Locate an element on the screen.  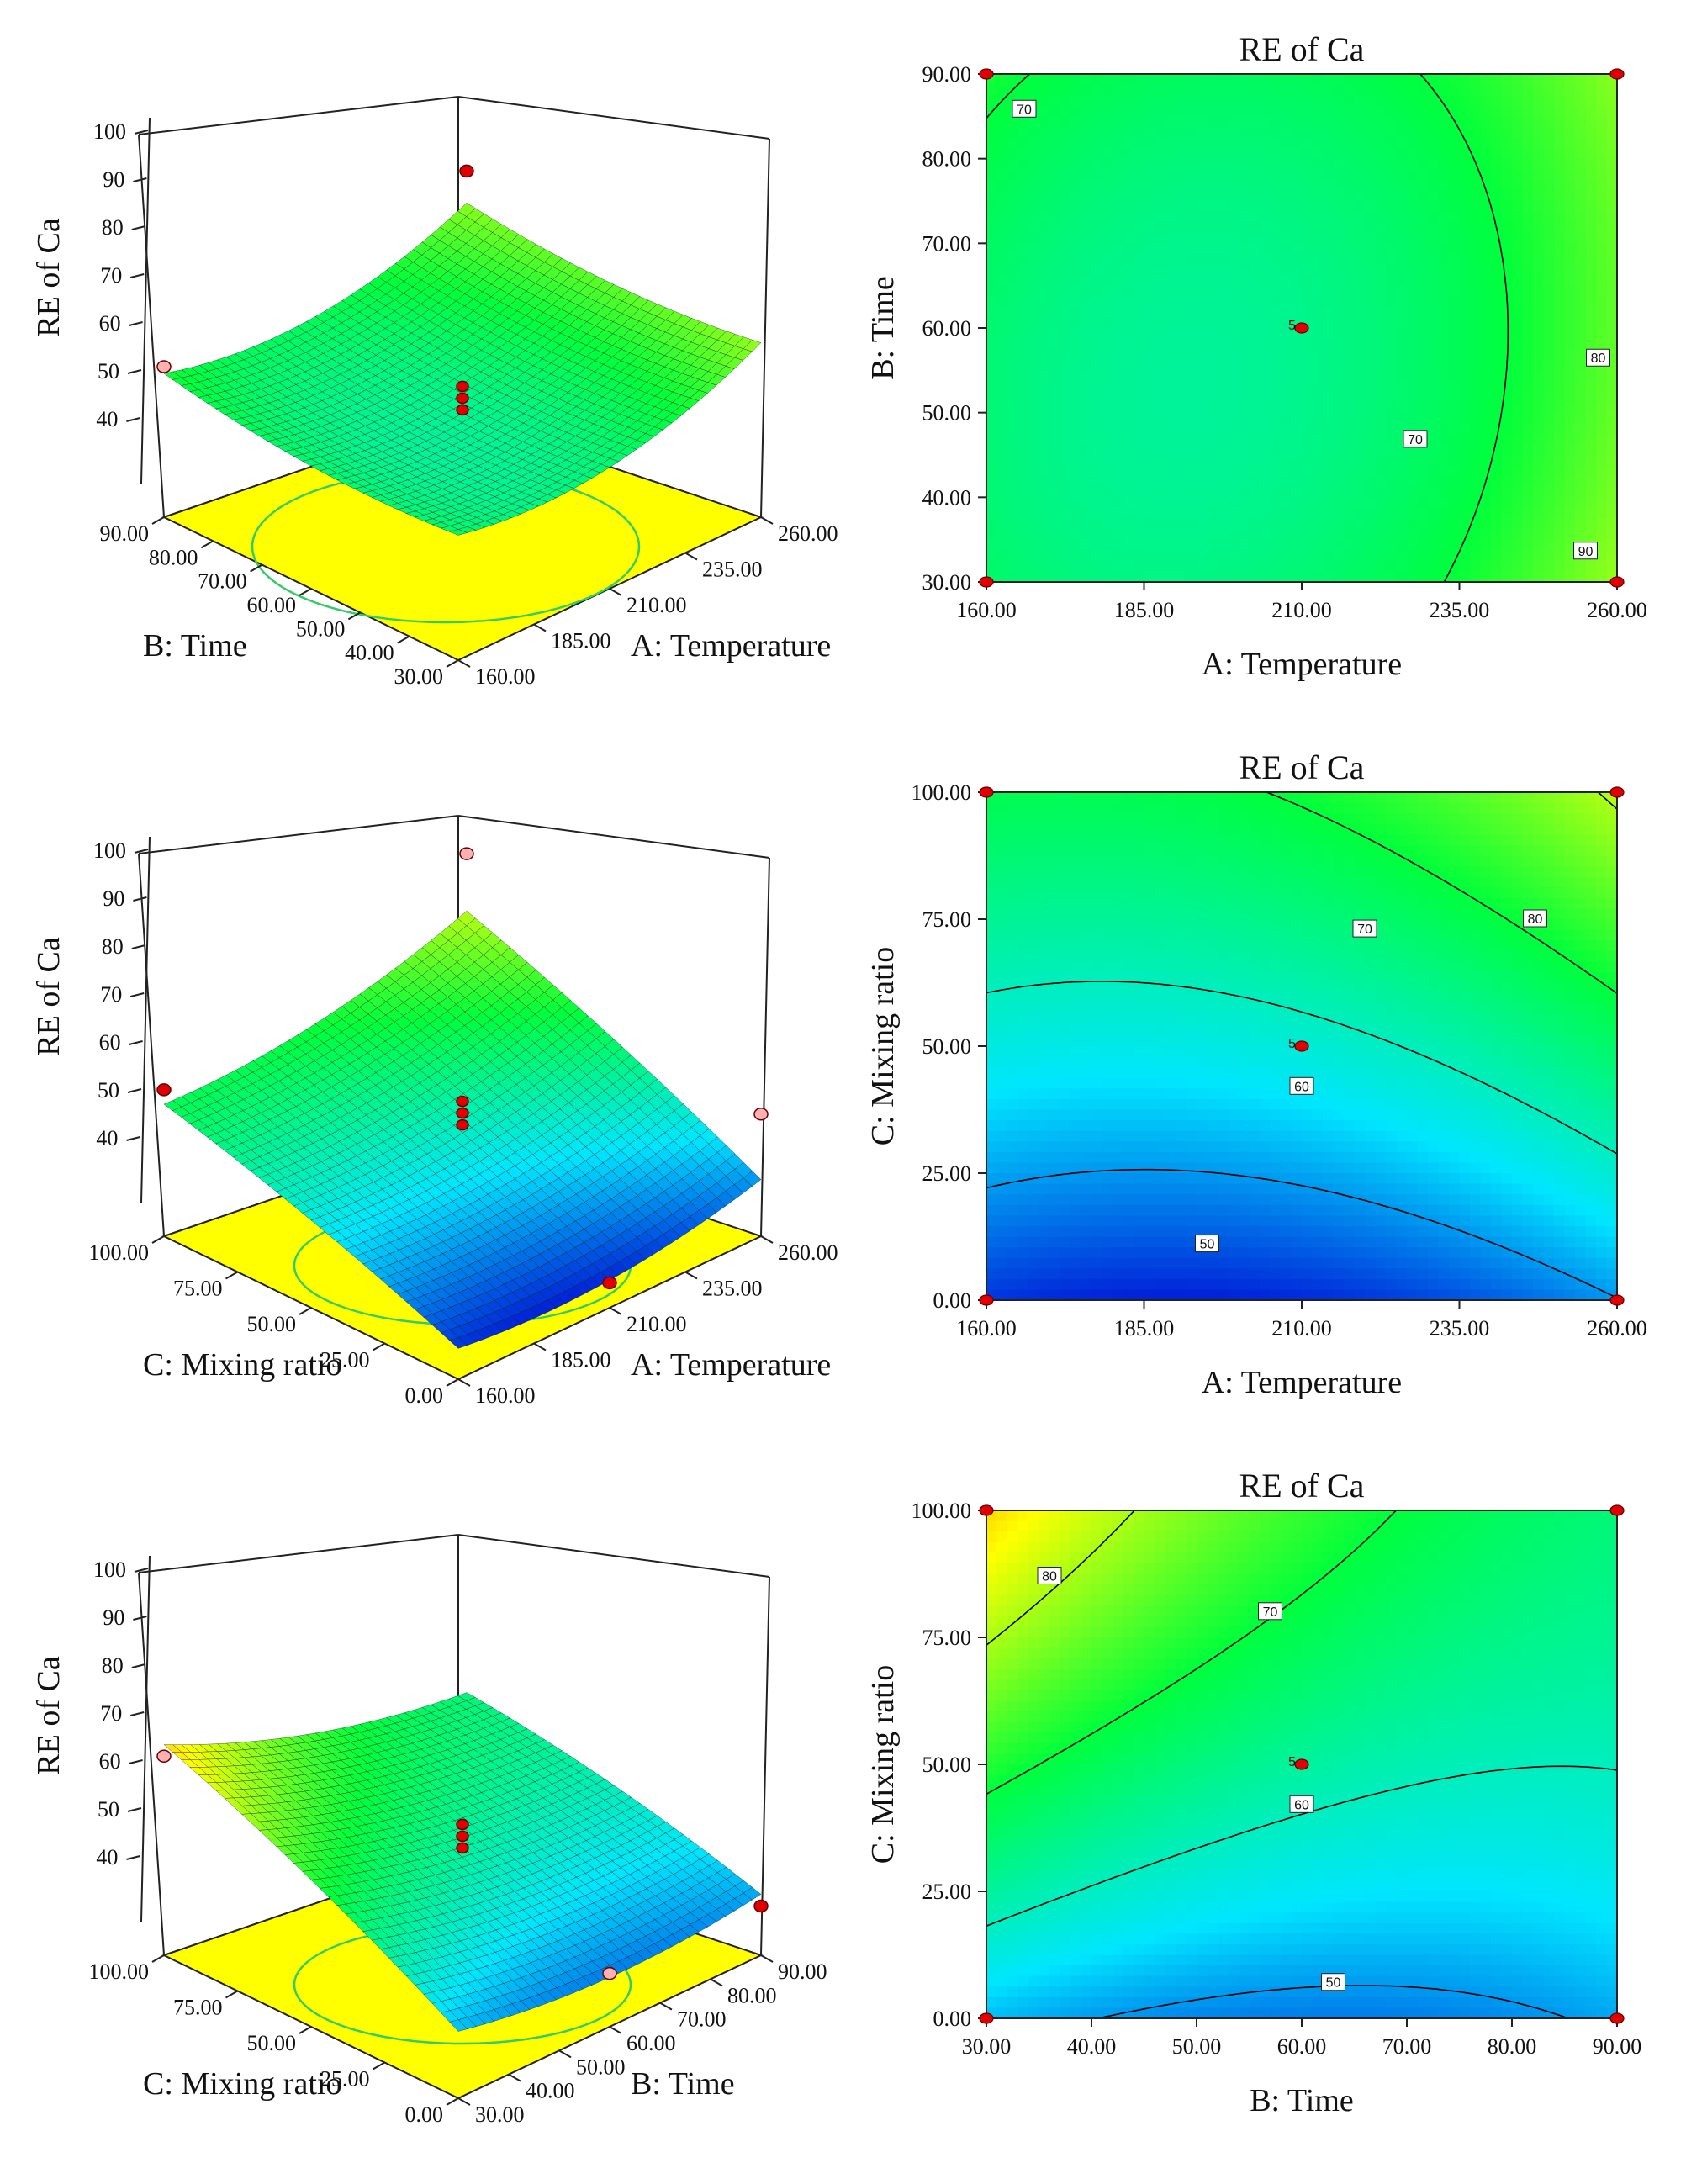
y-tick-label: 80.00 is located at coordinates (173, 557).